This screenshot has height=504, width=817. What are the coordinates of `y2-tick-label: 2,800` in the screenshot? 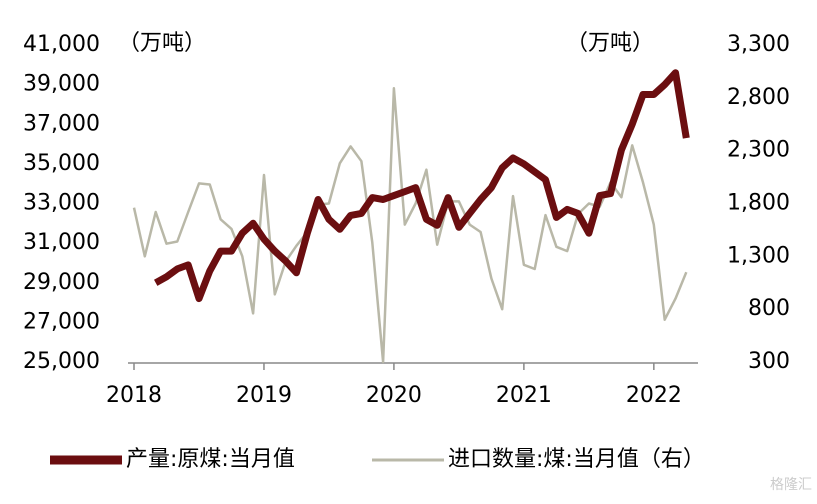 It's located at (758, 97).